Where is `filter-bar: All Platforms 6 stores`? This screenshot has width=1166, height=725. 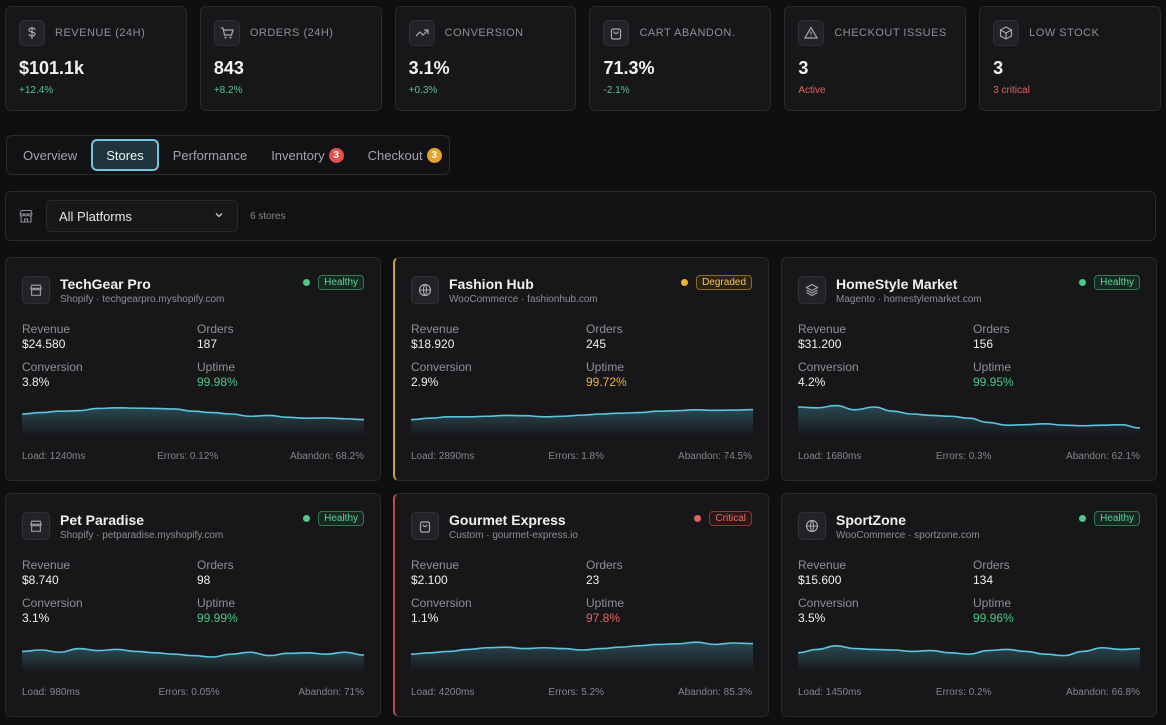
filter-bar: All Platforms 6 stores is located at coordinates (580, 216).